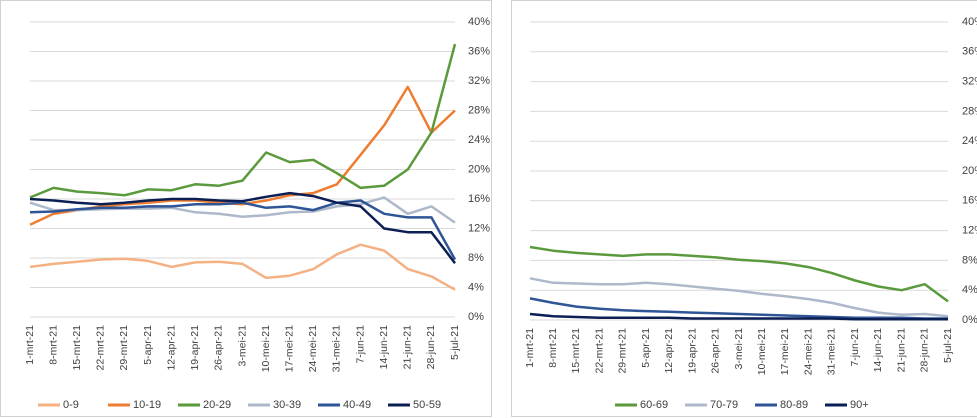 This screenshot has width=977, height=418. Describe the element at coordinates (859, 405) in the screenshot. I see `legend-label: 90+` at that location.